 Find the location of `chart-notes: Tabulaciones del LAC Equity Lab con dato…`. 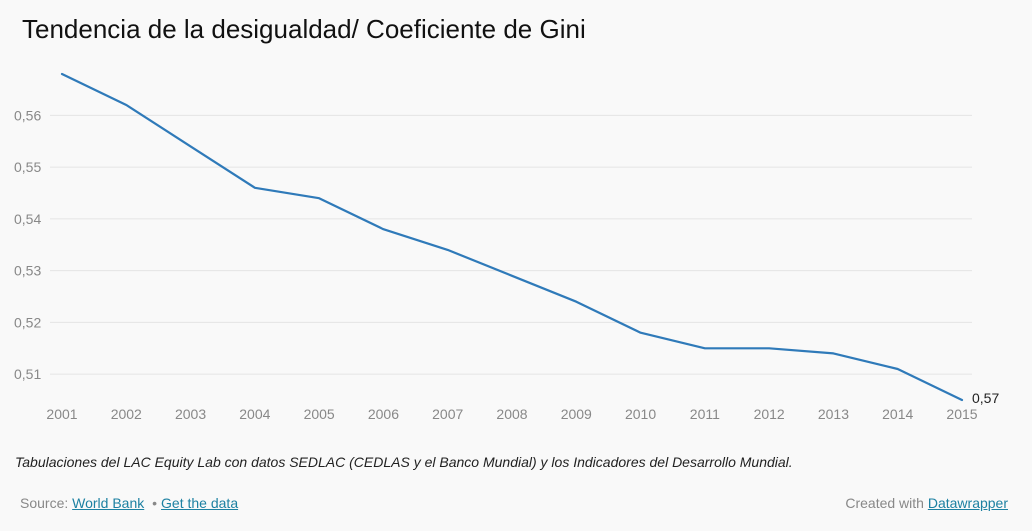

chart-notes: Tabulaciones del LAC Equity Lab con dato… is located at coordinates (404, 462).